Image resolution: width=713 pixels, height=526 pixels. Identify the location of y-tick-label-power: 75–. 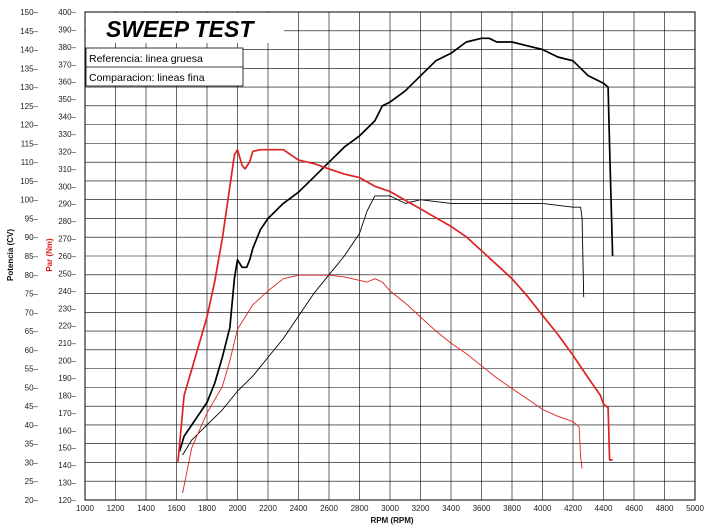
(32, 294).